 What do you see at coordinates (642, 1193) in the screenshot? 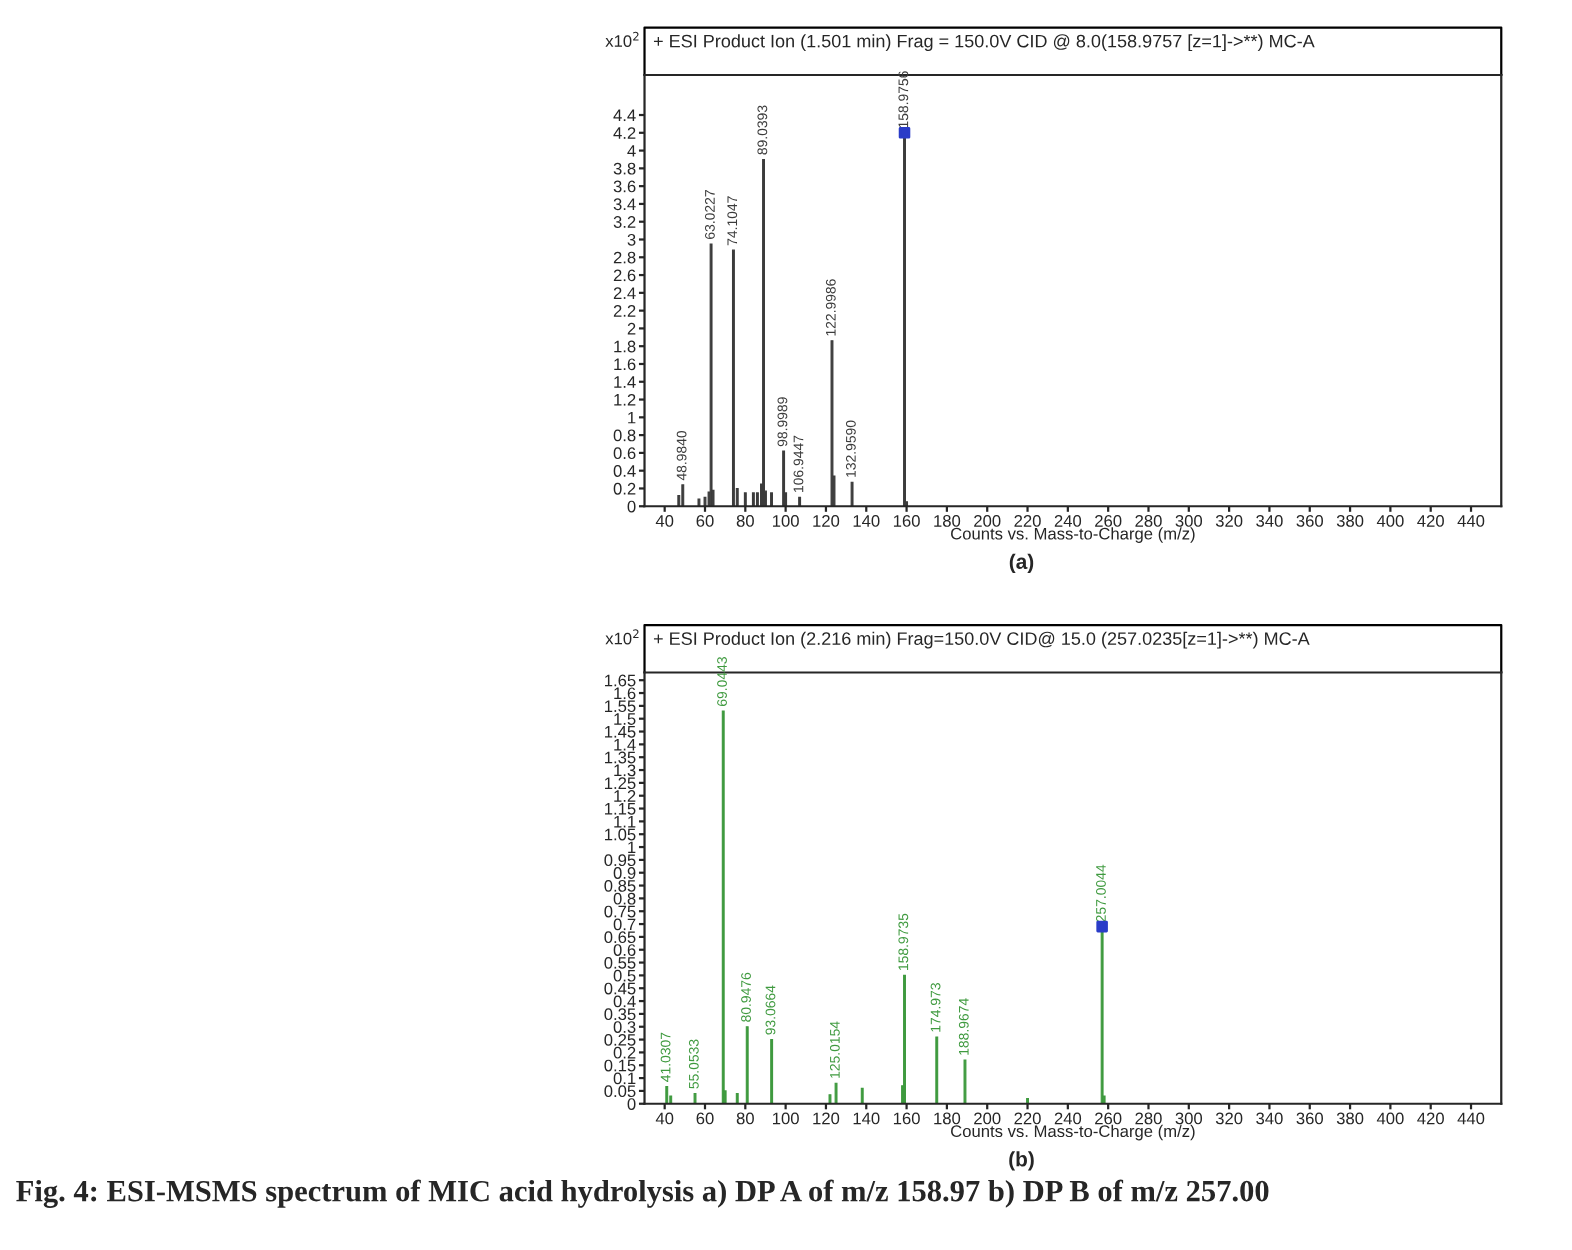
I see `caption: Fig. 4: ESI-MSMS spectrum of MIC acid hydrolysis a) DP A of m/z 158.97 b) DP B of m/z 257.00` at bounding box center [642, 1193].